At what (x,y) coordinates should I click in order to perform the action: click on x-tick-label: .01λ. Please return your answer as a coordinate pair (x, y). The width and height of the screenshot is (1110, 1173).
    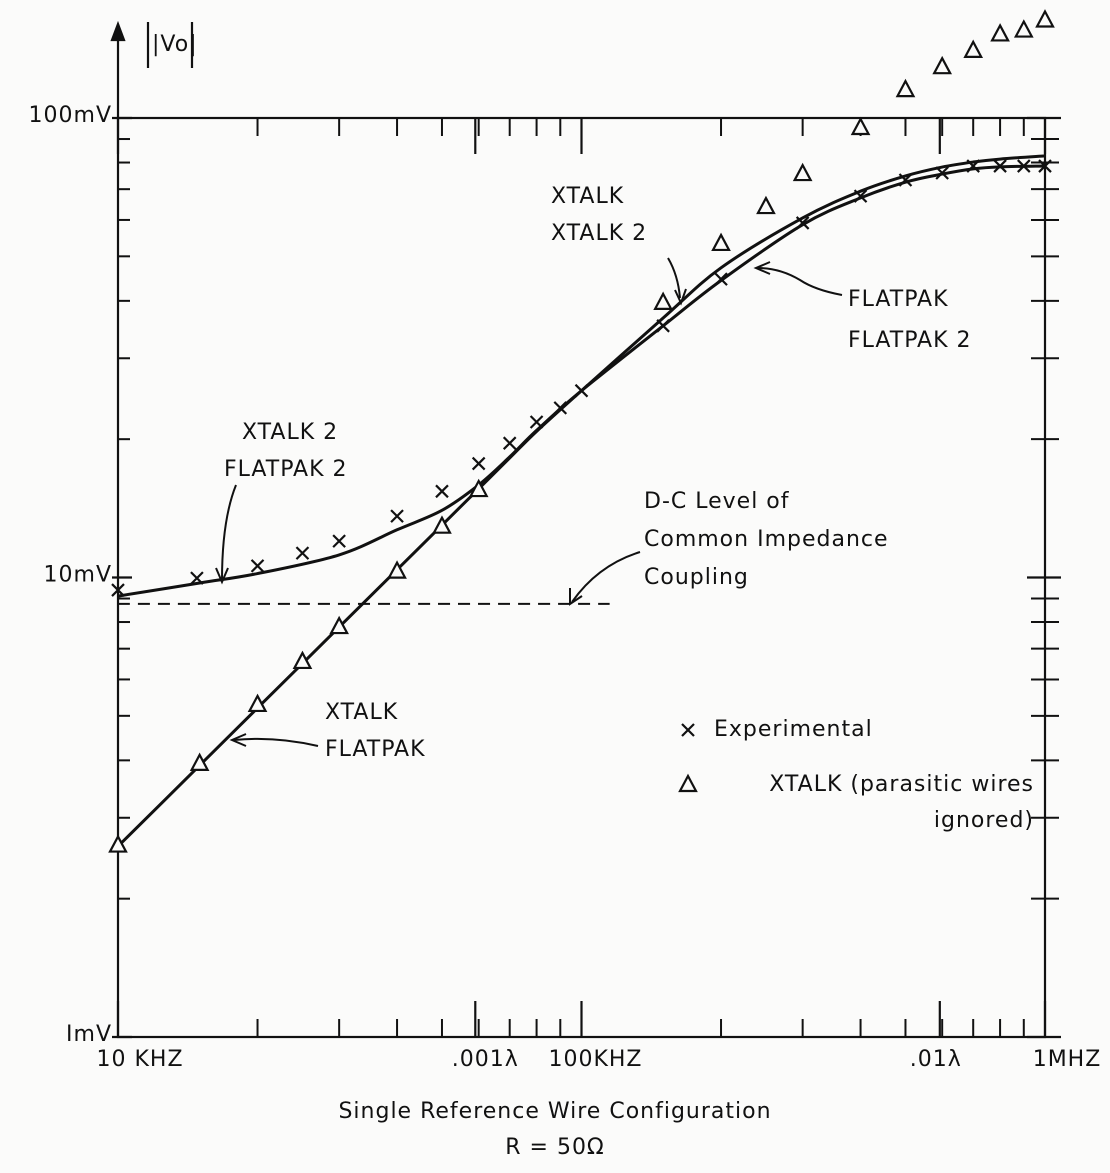
    Looking at the image, I should click on (936, 1059).